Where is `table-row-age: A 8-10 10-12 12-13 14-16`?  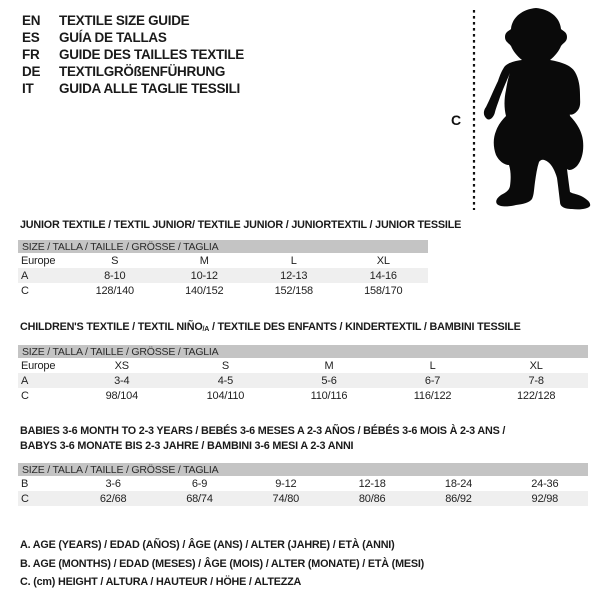 table-row-age: A 8-10 10-12 12-13 14-16 is located at coordinates (223, 275).